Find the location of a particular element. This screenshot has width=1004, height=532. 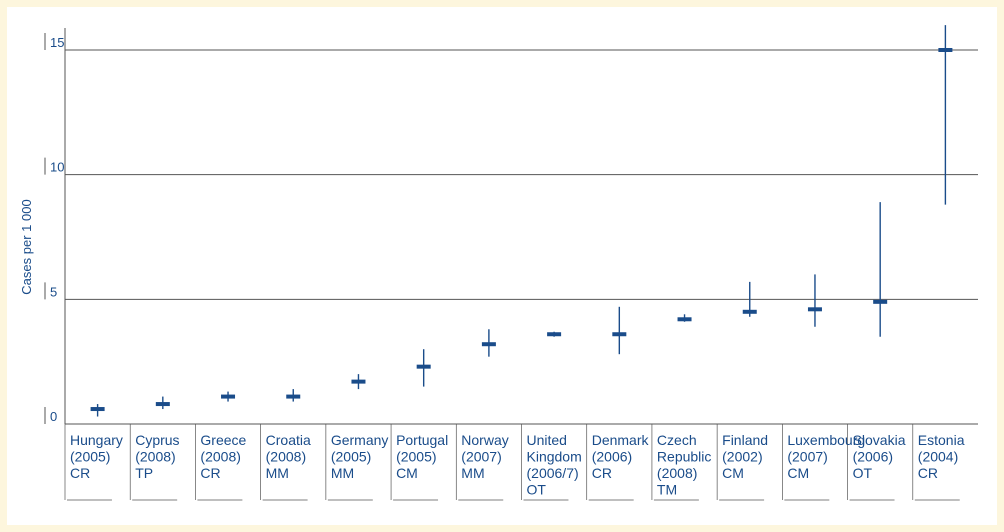

category-label: Slovakia is located at coordinates (879, 440).